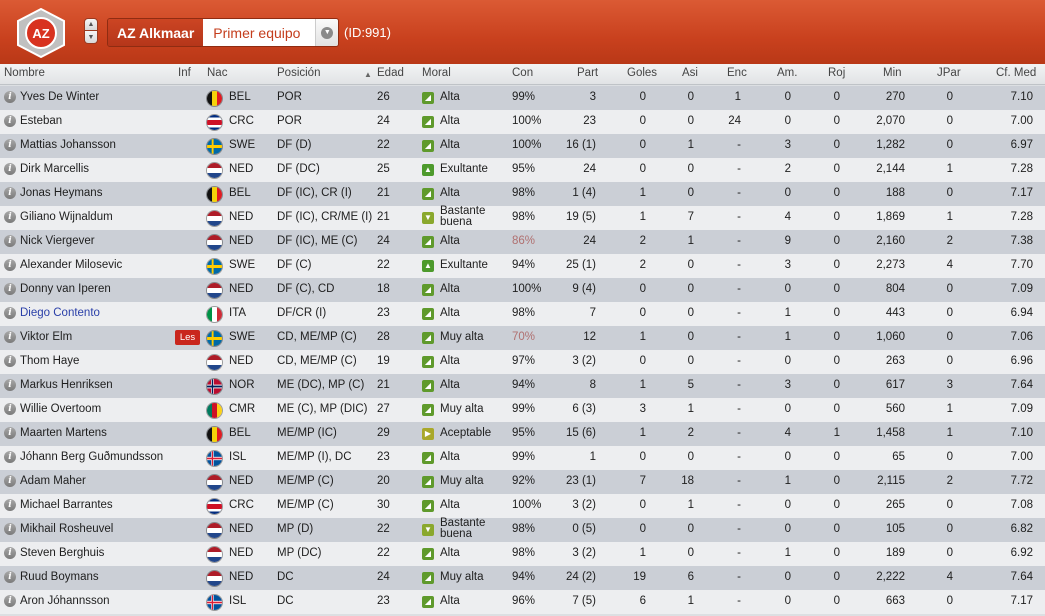  What do you see at coordinates (66, 385) in the screenshot?
I see `player-name: Markus Henriksen` at bounding box center [66, 385].